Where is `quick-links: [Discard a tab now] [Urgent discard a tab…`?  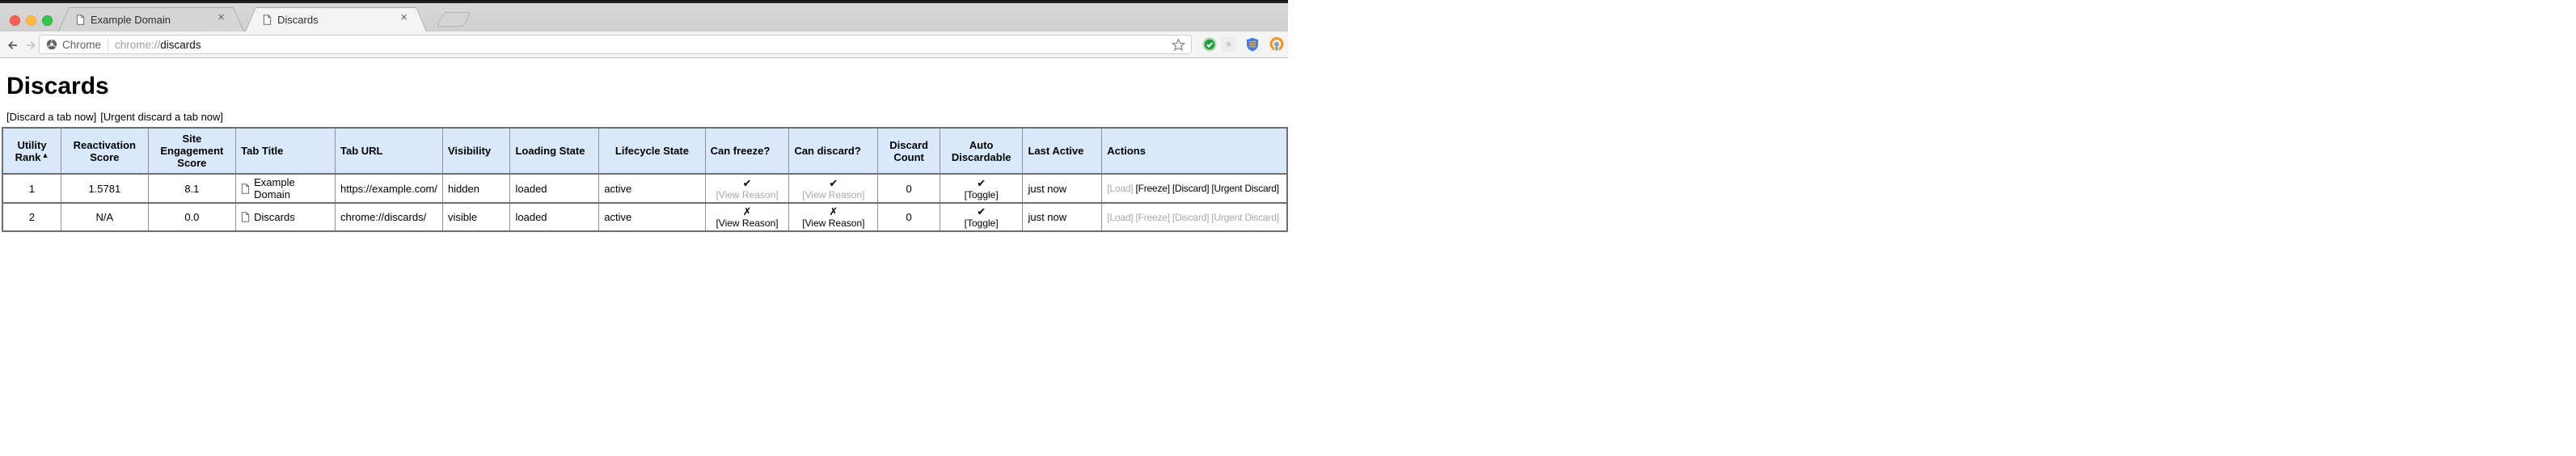
quick-links: [Discard a tab now] [Urgent discard a tab… is located at coordinates (647, 117).